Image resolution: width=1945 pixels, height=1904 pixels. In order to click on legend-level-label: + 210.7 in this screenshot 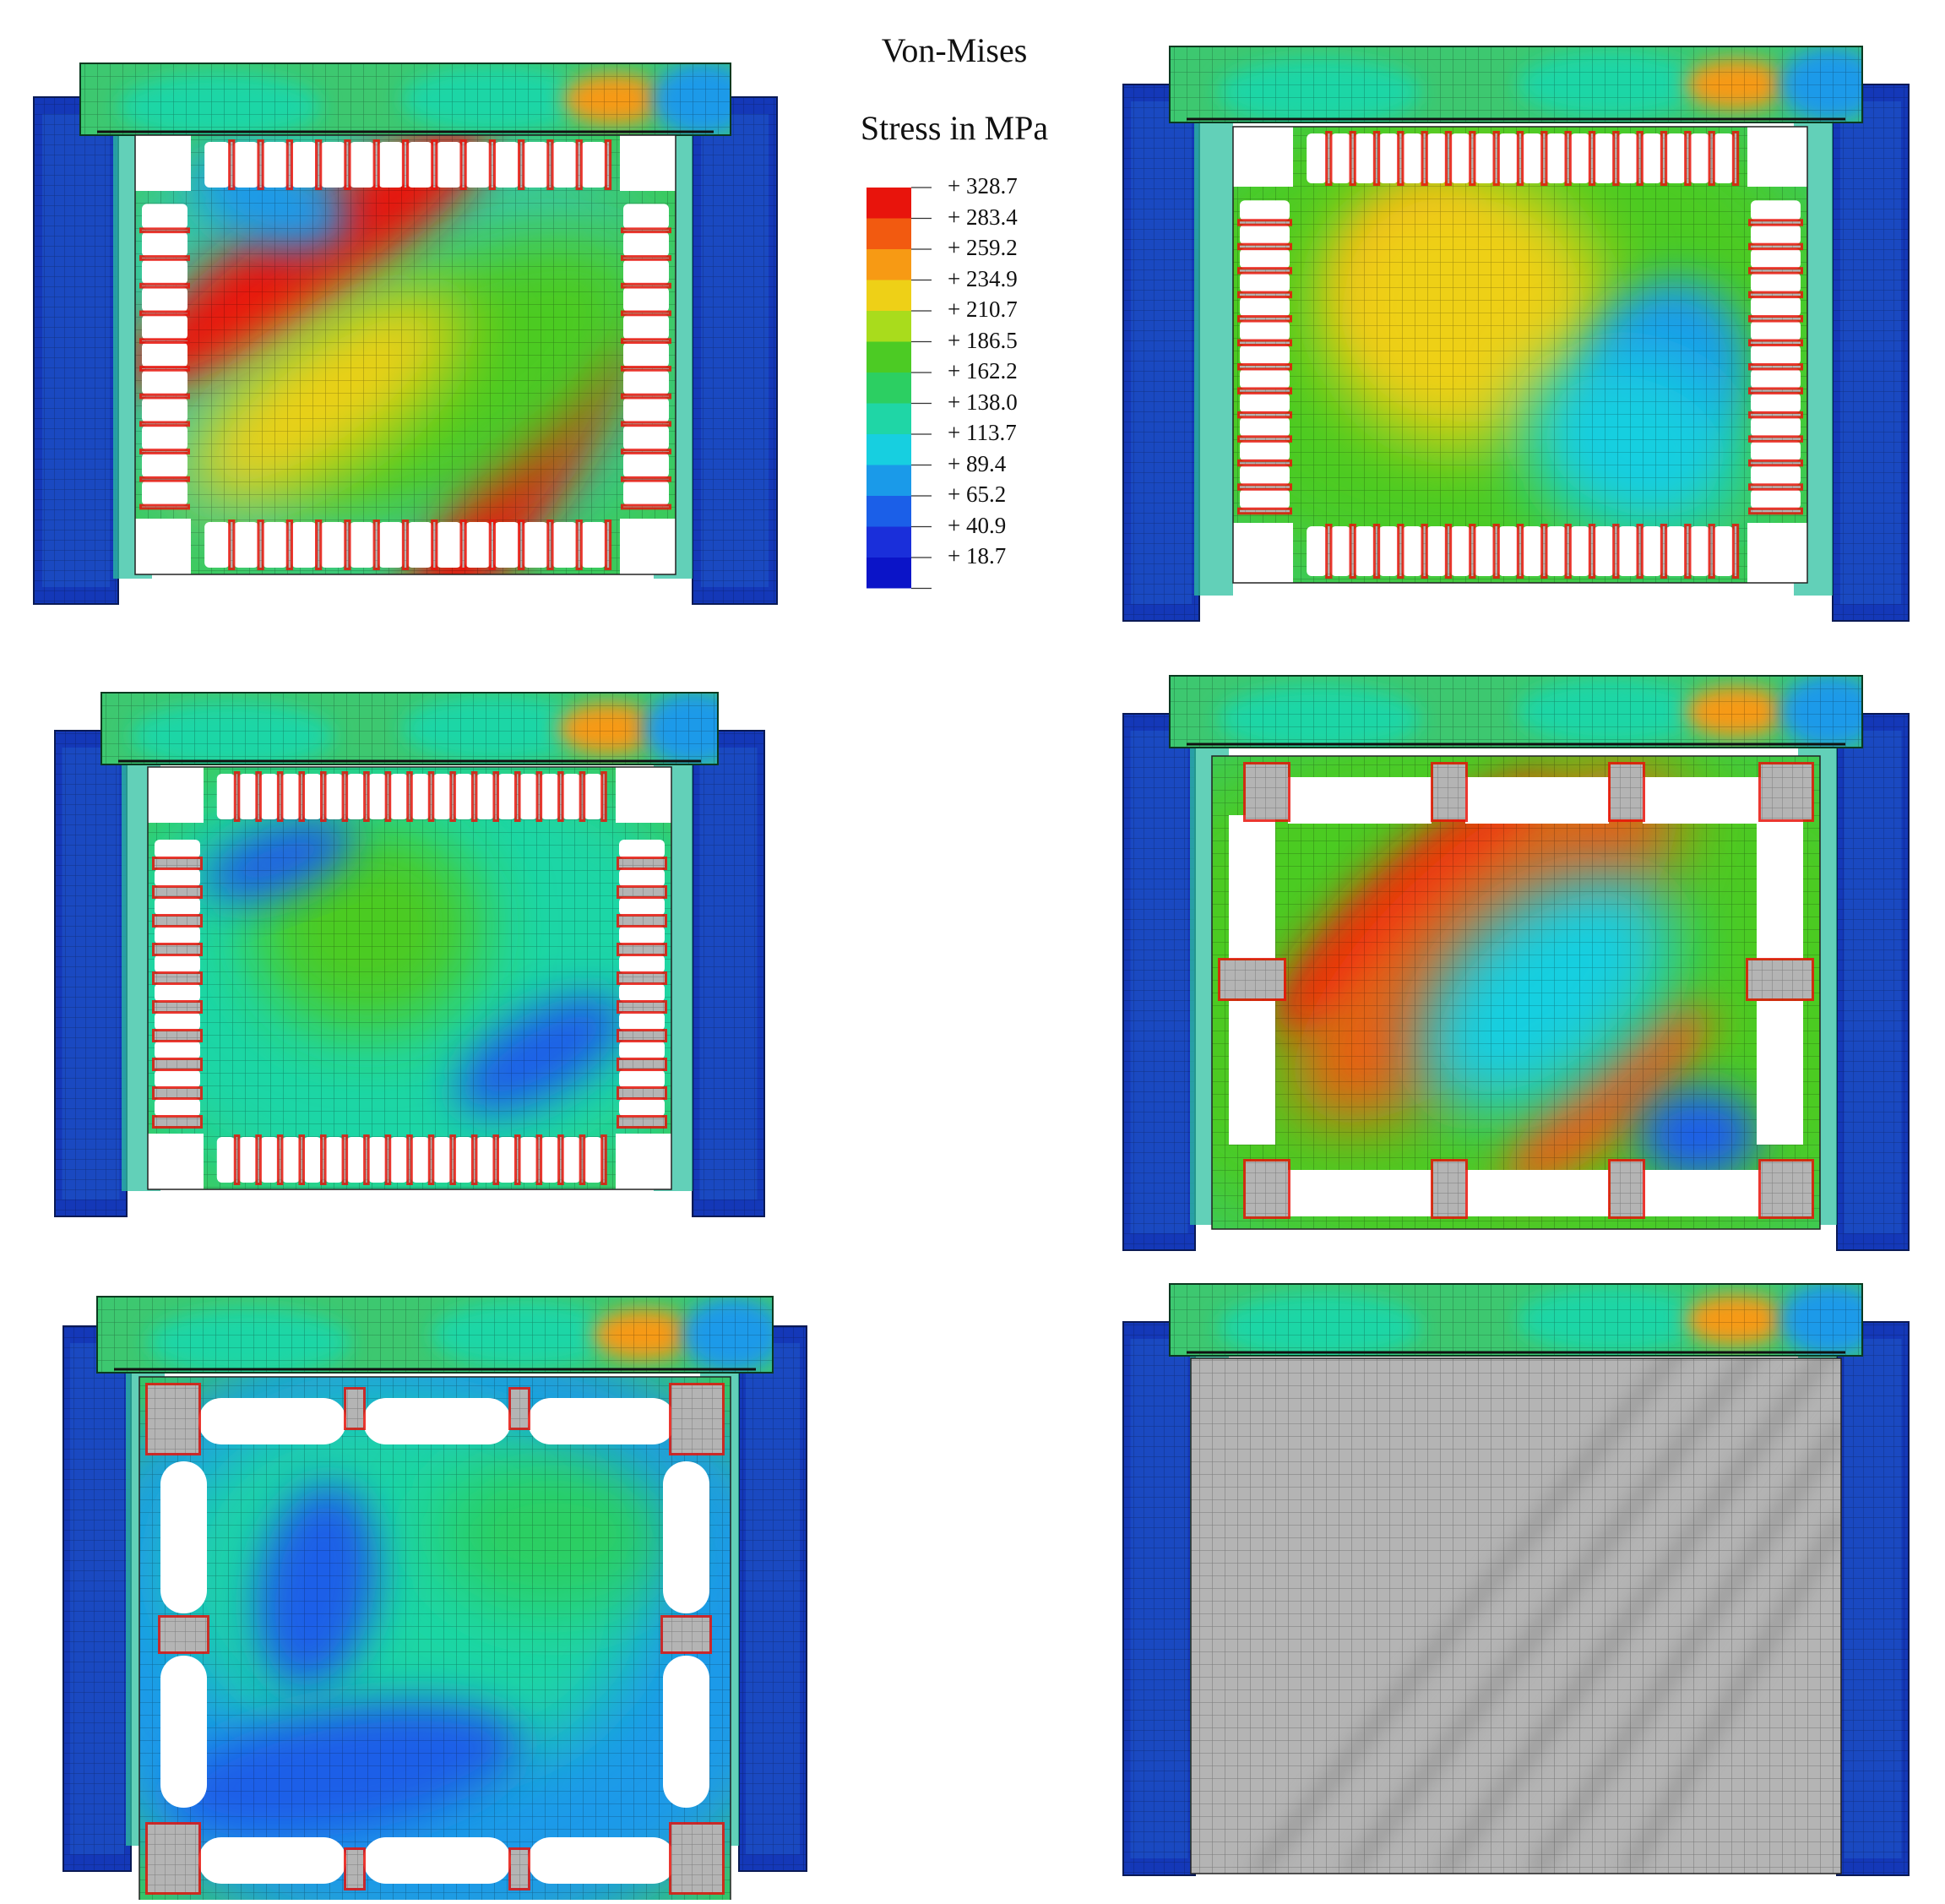, I will do `click(983, 309)`.